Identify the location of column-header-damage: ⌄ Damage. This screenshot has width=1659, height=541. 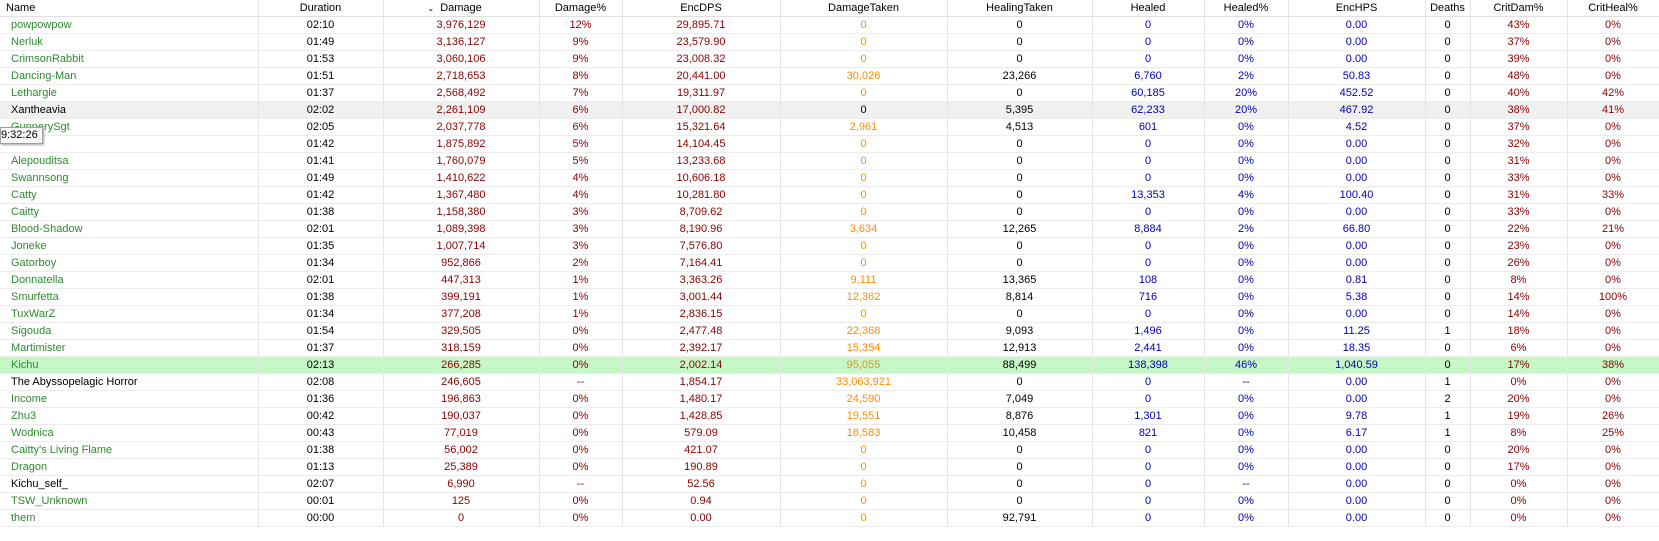
(461, 8).